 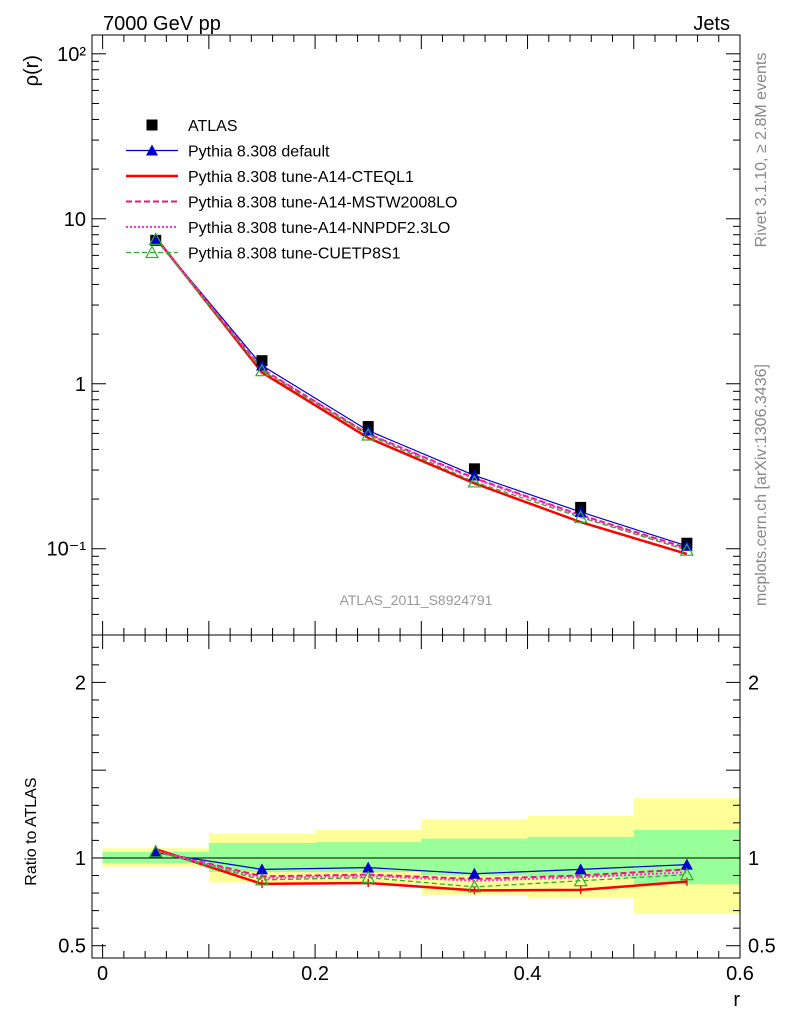 I want to click on legend-label-mstw: Pythia 8.308 tune-A14-MSTW2008LO, so click(x=322, y=203).